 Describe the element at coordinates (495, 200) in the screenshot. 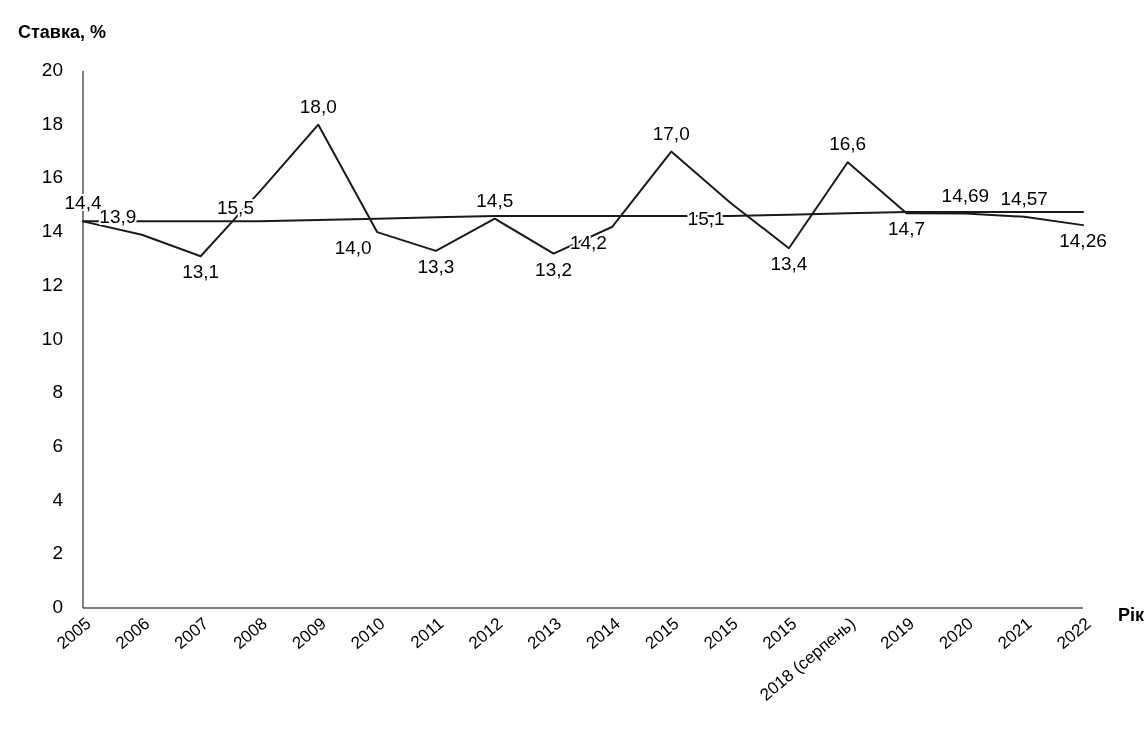

I see `data-label: 14,5` at that location.